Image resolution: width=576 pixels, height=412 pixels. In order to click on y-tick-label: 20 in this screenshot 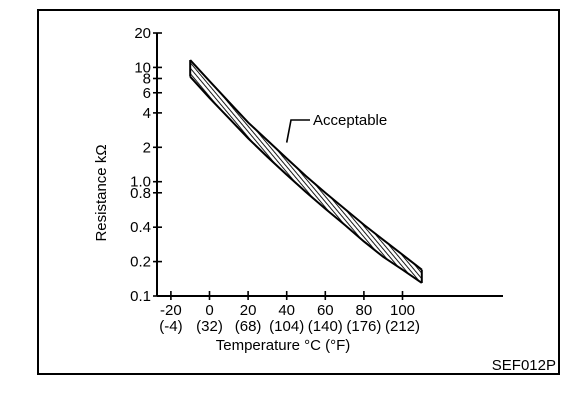, I will do `click(142, 33)`.